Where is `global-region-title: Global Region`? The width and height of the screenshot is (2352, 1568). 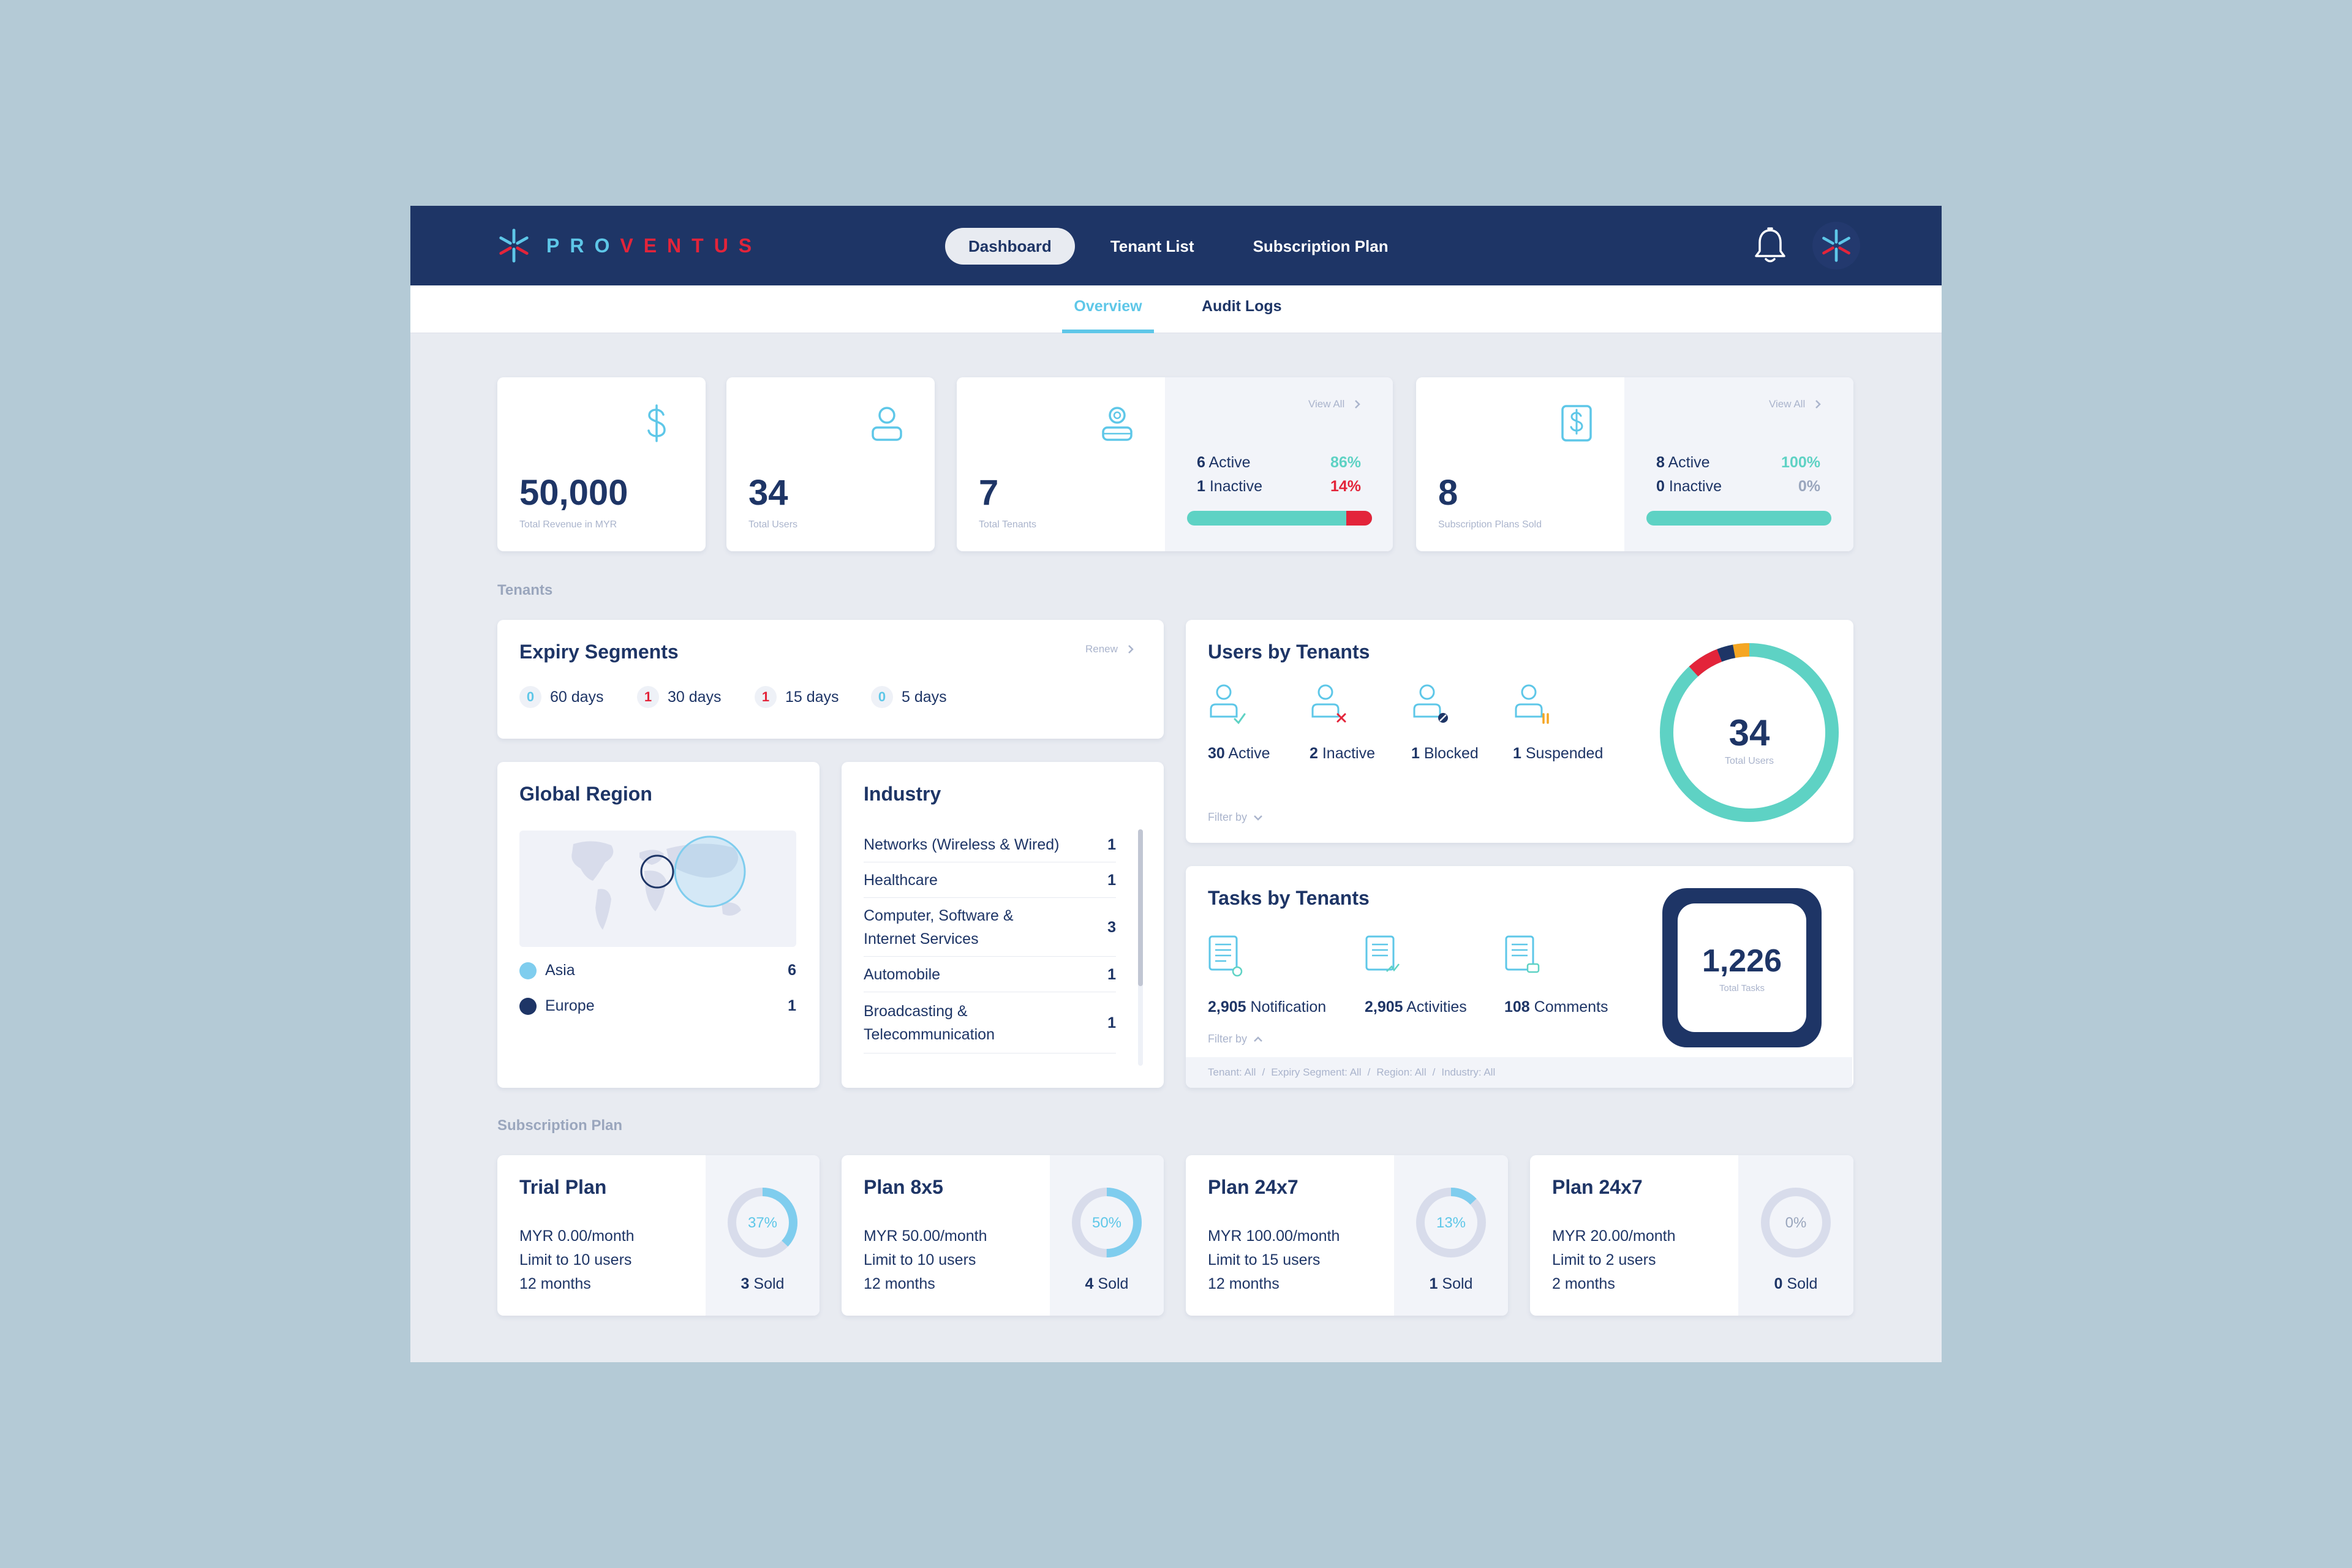
global-region-title: Global Region is located at coordinates (585, 794).